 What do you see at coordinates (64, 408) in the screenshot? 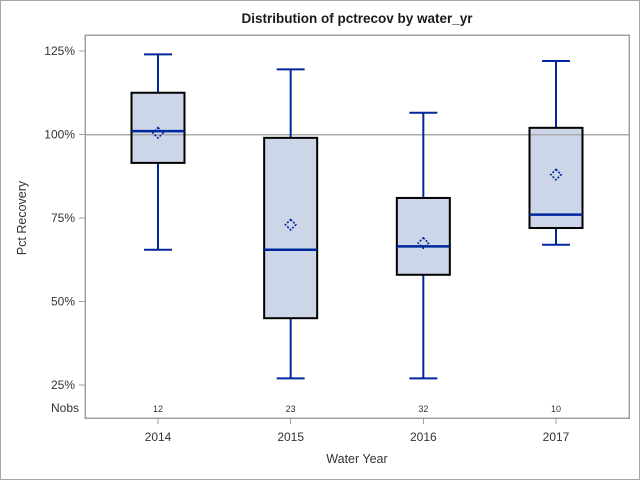
I see `nobs-row-label: Nobs` at bounding box center [64, 408].